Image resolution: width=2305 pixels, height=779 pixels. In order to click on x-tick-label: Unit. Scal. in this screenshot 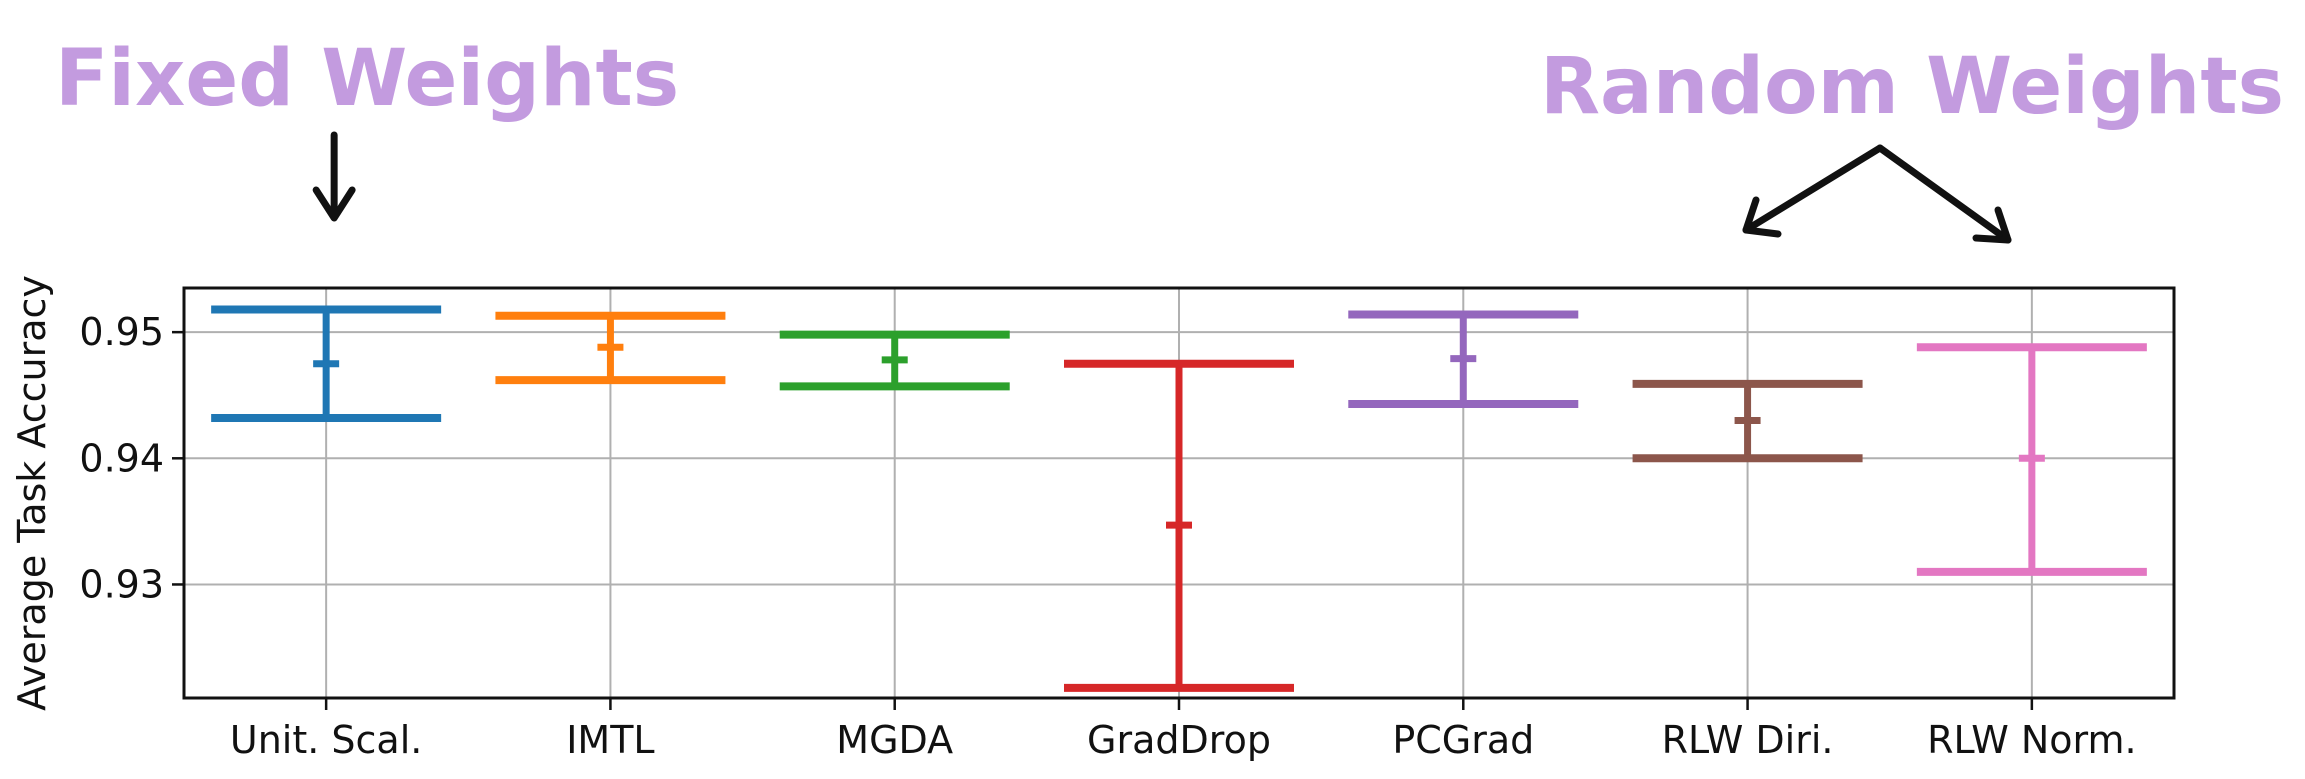, I will do `click(326, 740)`.